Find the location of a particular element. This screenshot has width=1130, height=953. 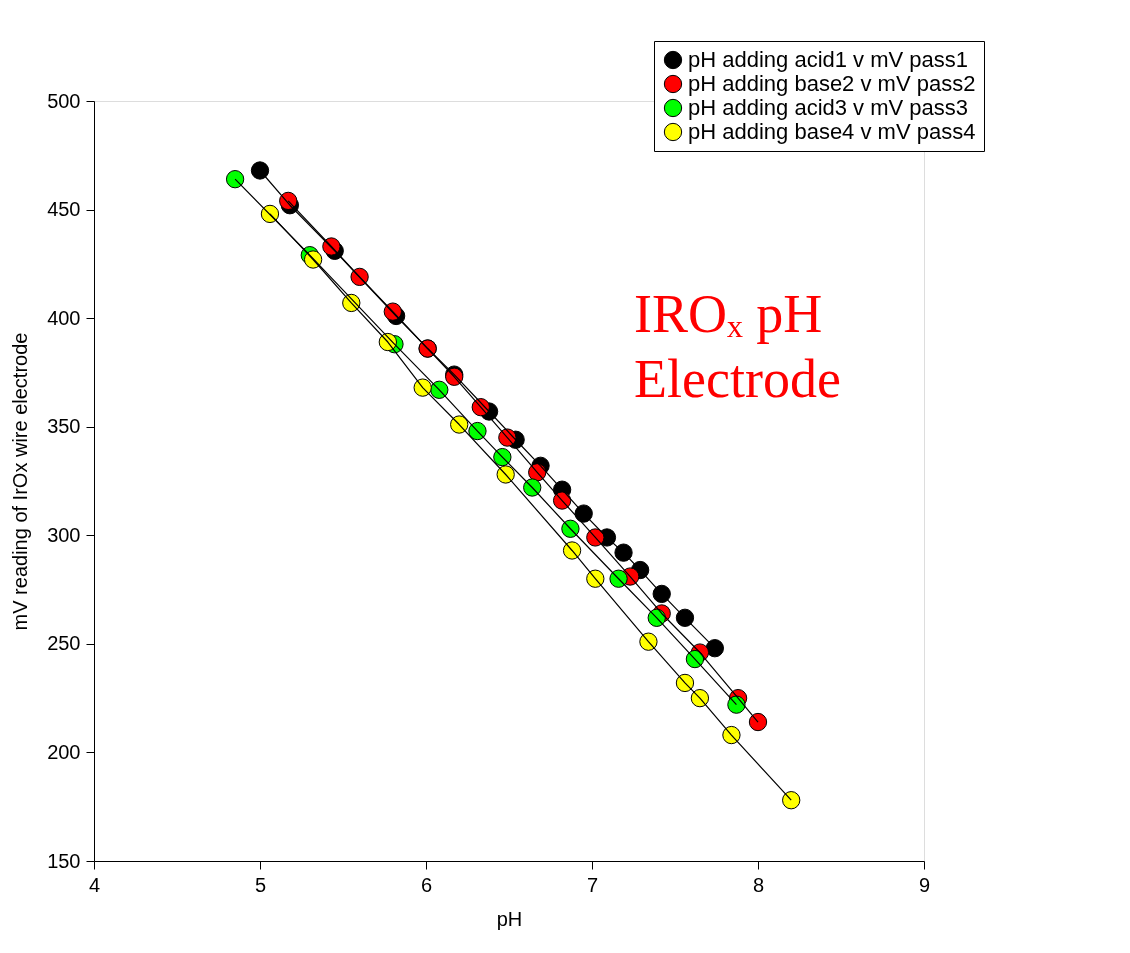

annotation: IROₓ pH is located at coordinates (728, 314).